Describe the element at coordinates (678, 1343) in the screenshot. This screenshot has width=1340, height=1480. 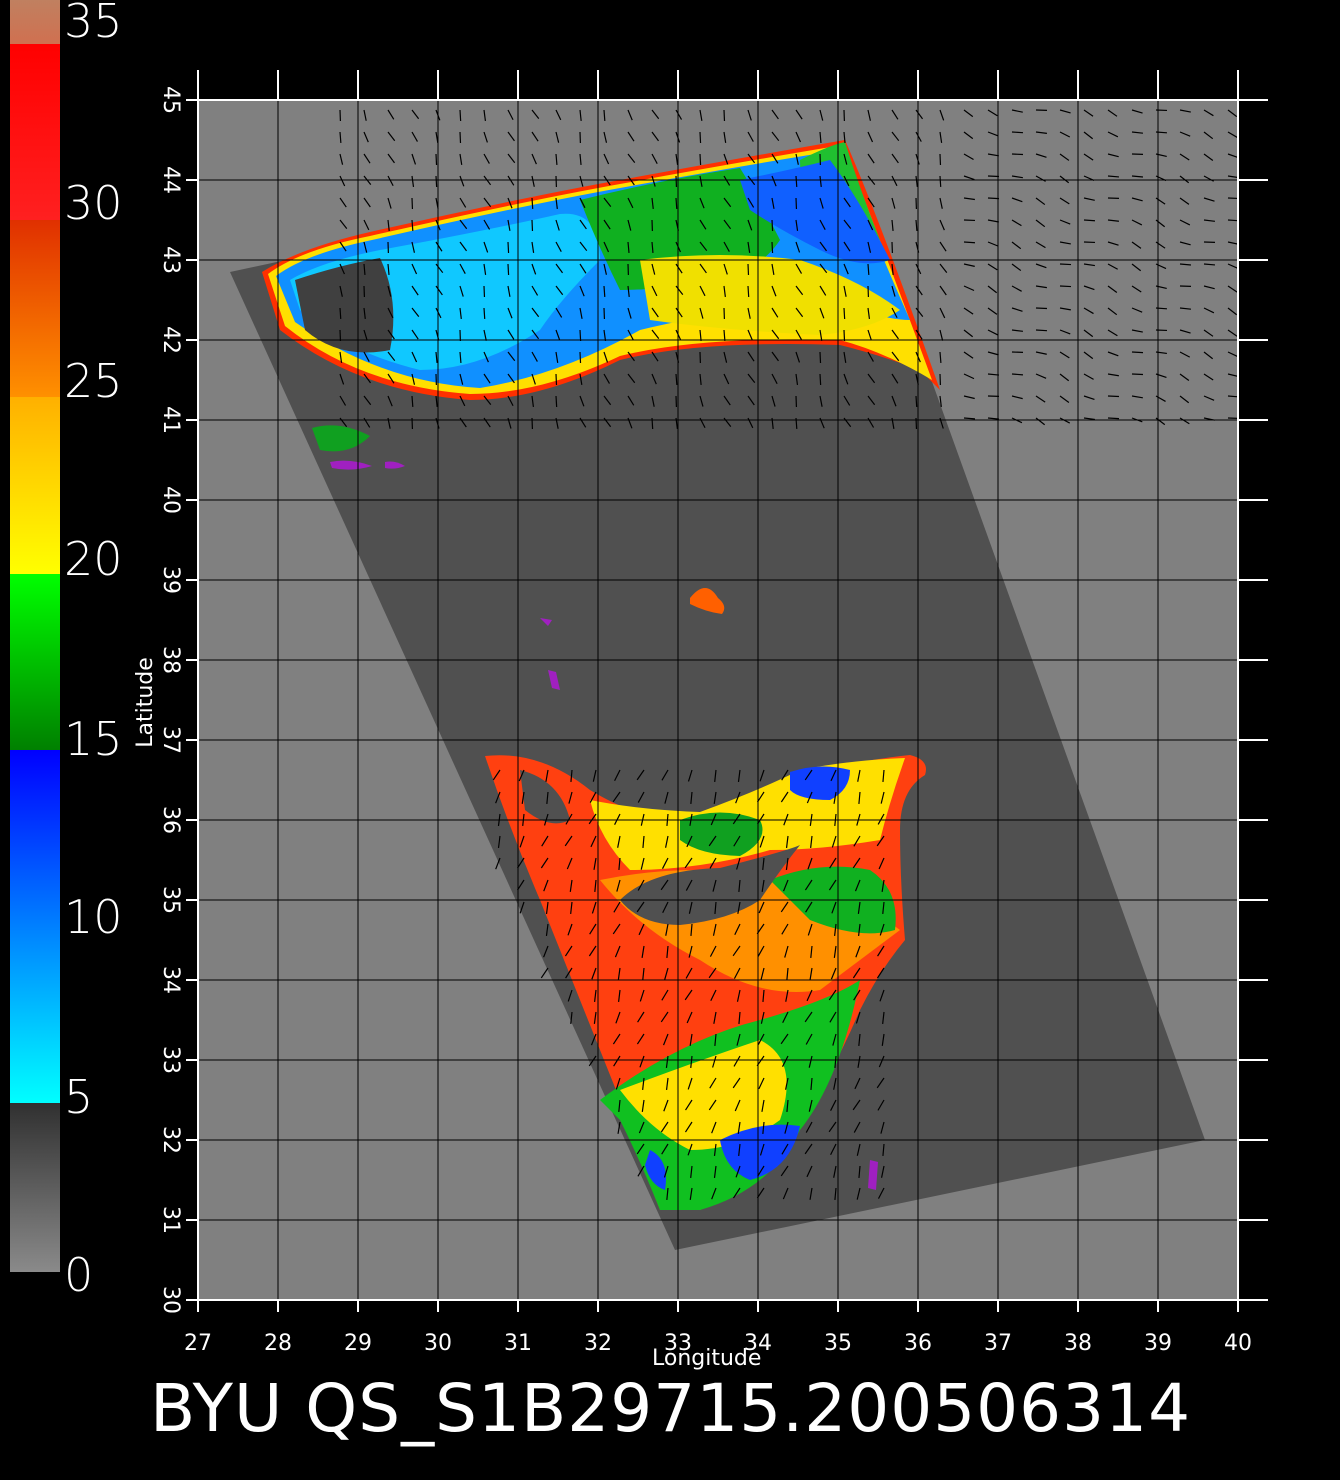
I see `lon-tick-label: 33` at that location.